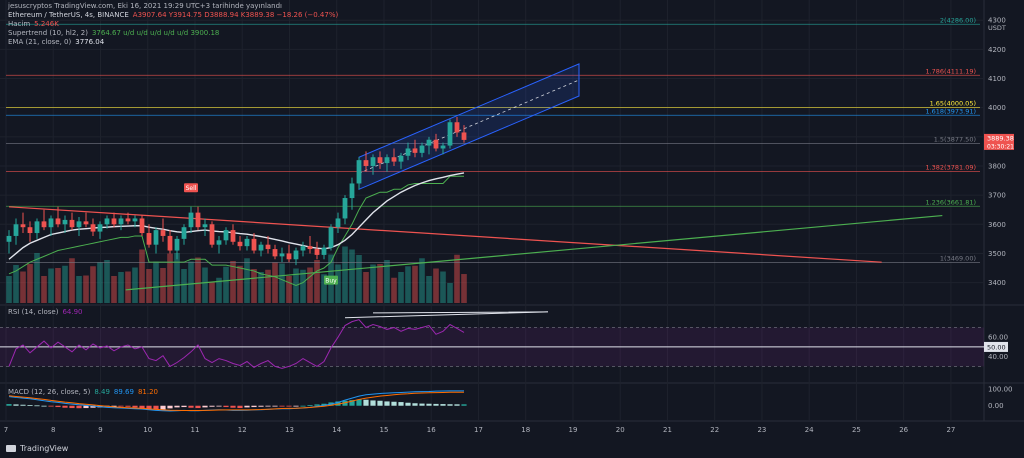  What do you see at coordinates (85, 392) in the screenshot?
I see `macd-legend: MACD (12, 26, close, 5) 8.49 89.69 81.20` at bounding box center [85, 392].